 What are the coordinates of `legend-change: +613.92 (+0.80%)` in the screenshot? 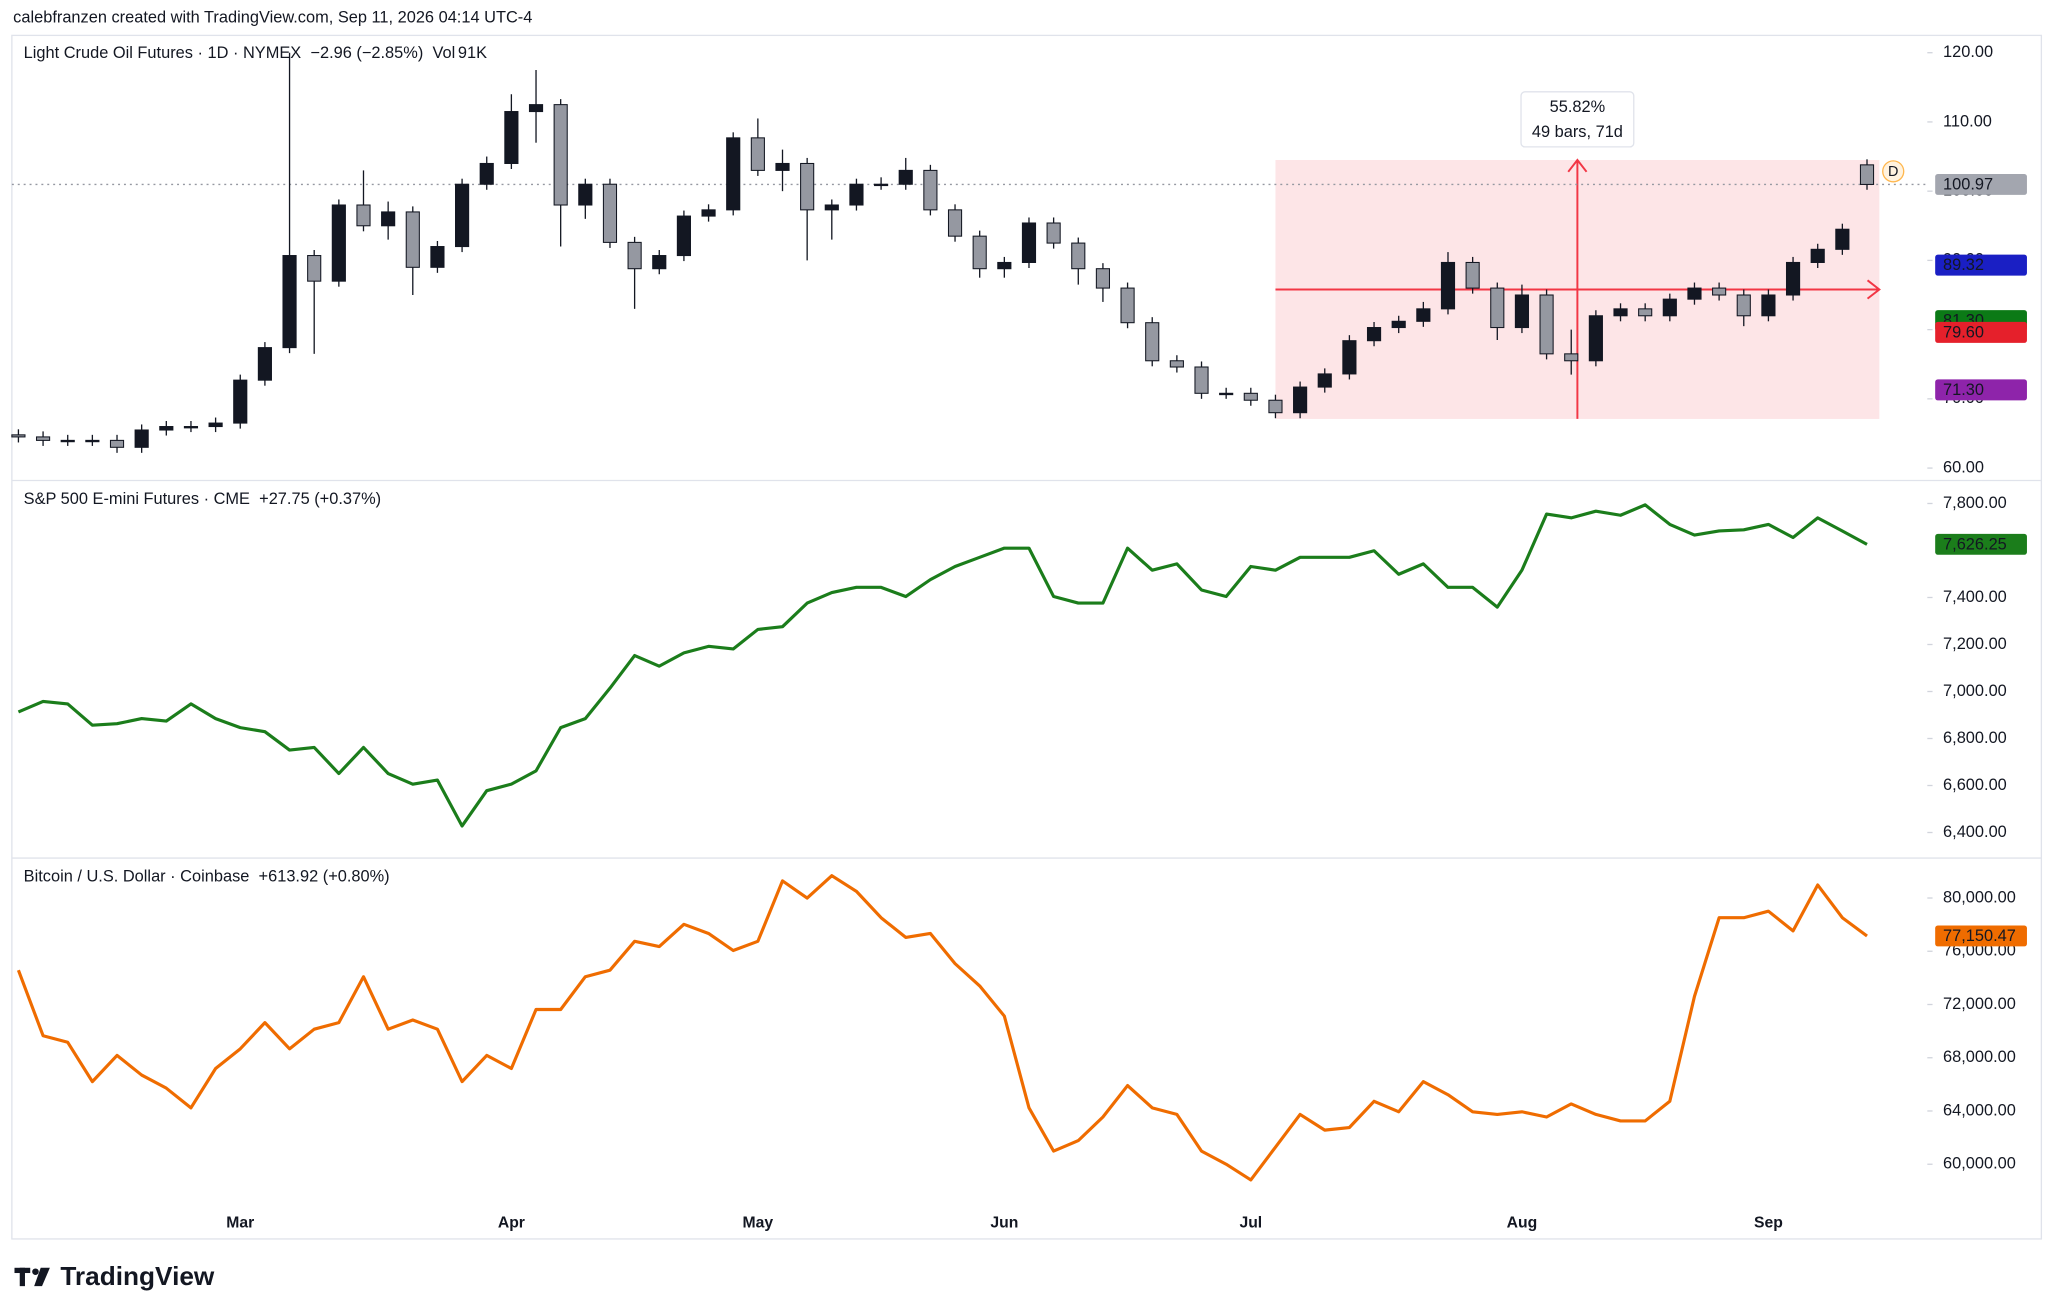 It's located at (324, 876).